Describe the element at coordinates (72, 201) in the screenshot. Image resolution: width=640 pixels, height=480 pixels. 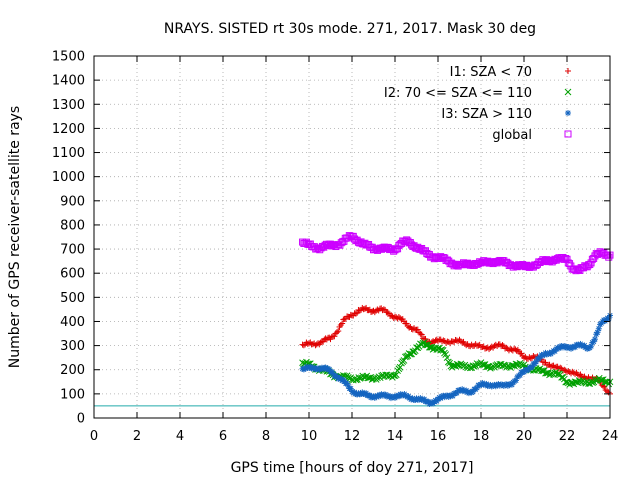
I see `y-tick-label: 900` at that location.